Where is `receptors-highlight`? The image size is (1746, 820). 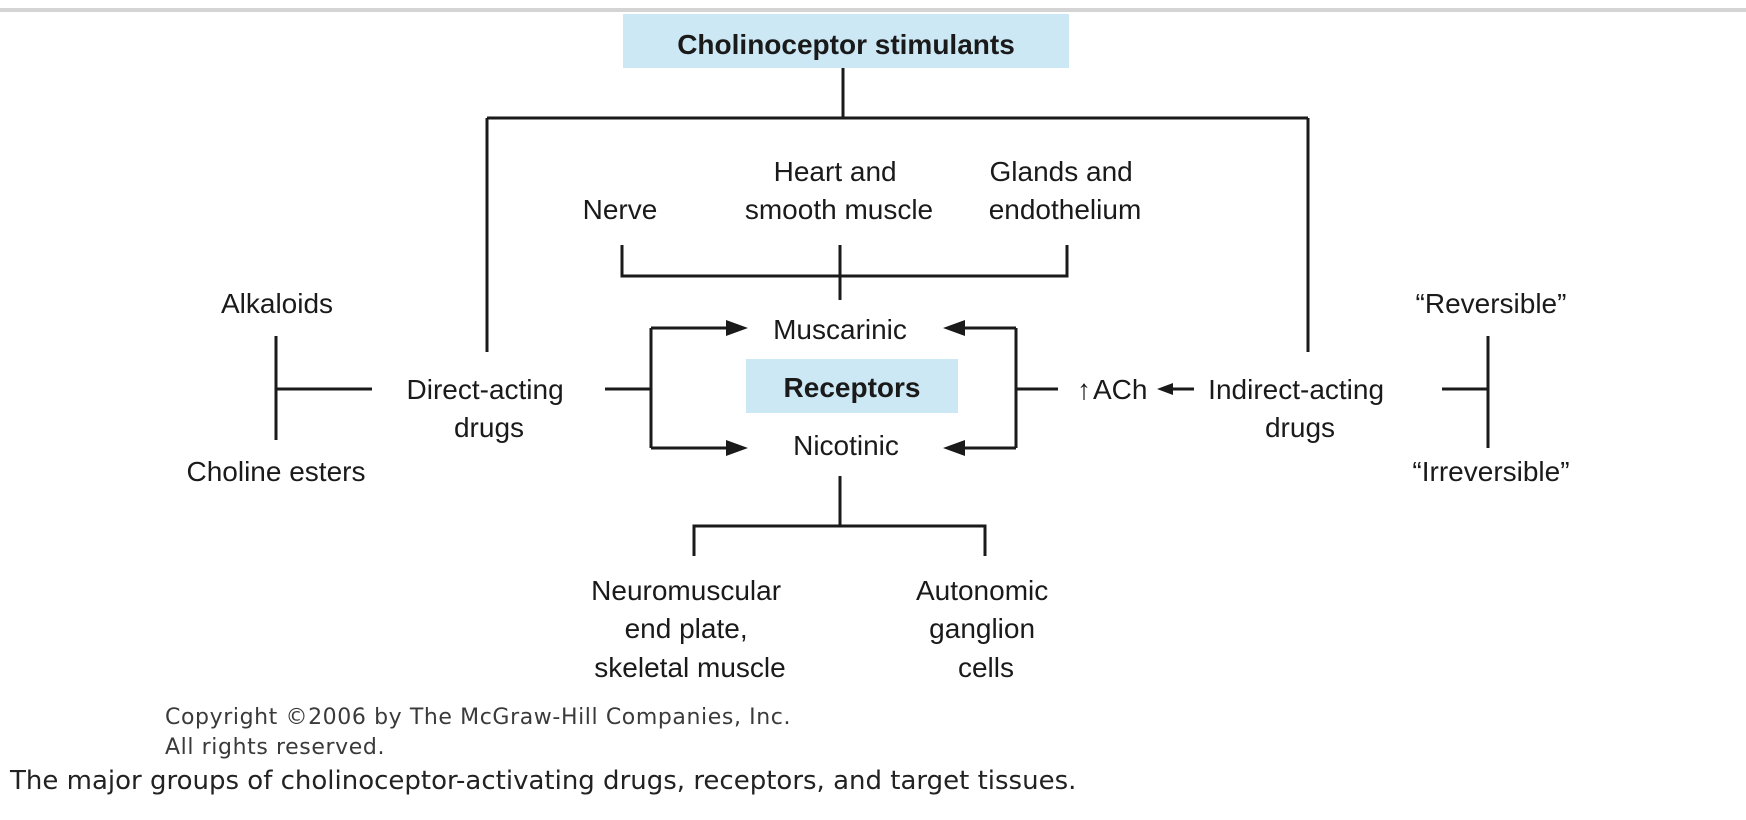 receptors-highlight is located at coordinates (852, 386).